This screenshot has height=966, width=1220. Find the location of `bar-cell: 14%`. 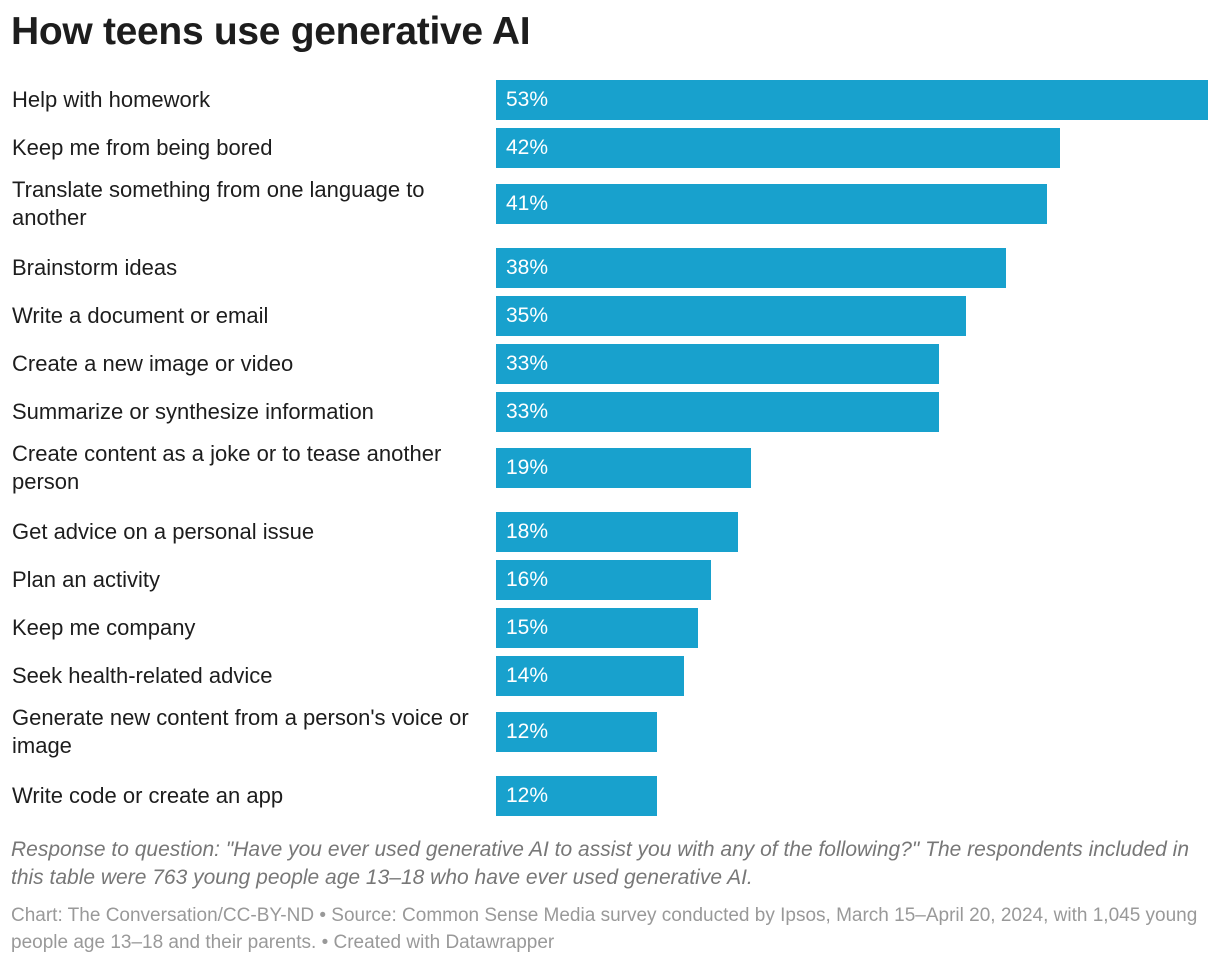

bar-cell: 14% is located at coordinates (854, 676).